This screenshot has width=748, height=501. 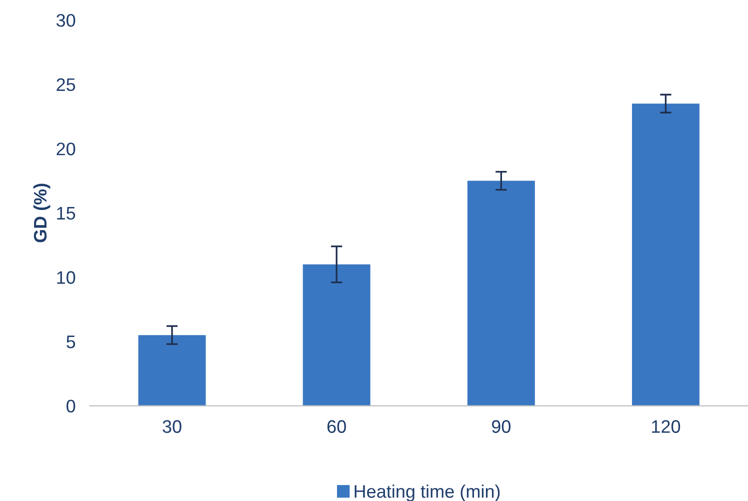 I want to click on x-tick-label: 30, so click(x=172, y=426).